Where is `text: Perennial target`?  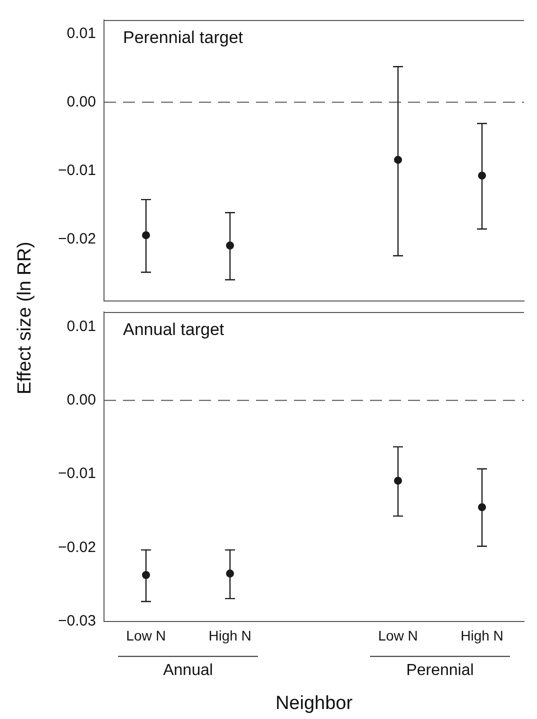 text: Perennial target is located at coordinates (183, 38).